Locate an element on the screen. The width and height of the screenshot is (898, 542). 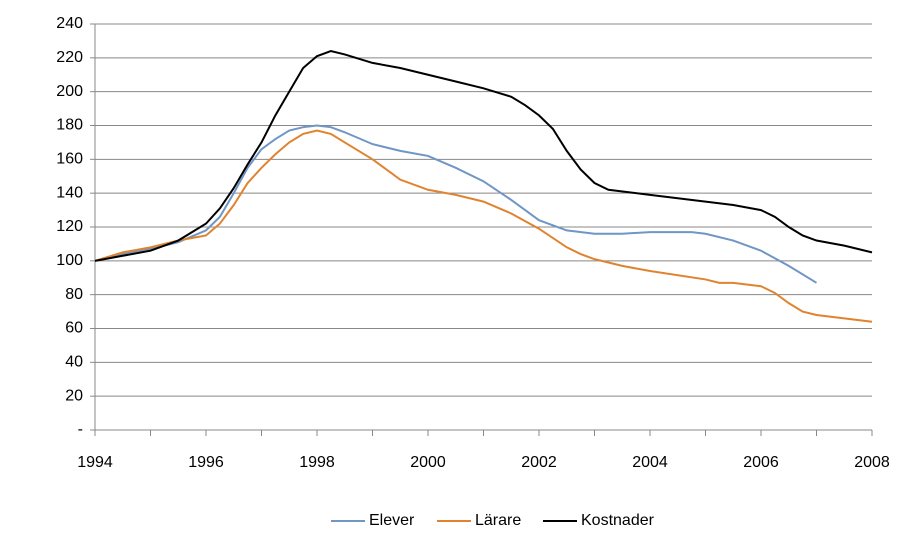
y-tick-label: 100 is located at coordinates (69, 260).